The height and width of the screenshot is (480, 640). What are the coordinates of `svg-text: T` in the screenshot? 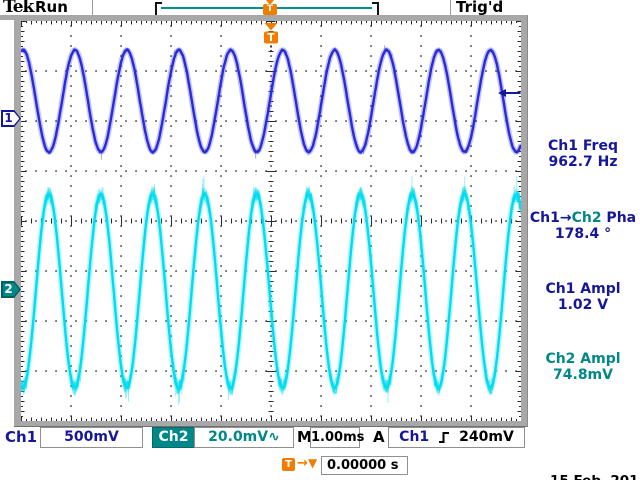 It's located at (271, 38).